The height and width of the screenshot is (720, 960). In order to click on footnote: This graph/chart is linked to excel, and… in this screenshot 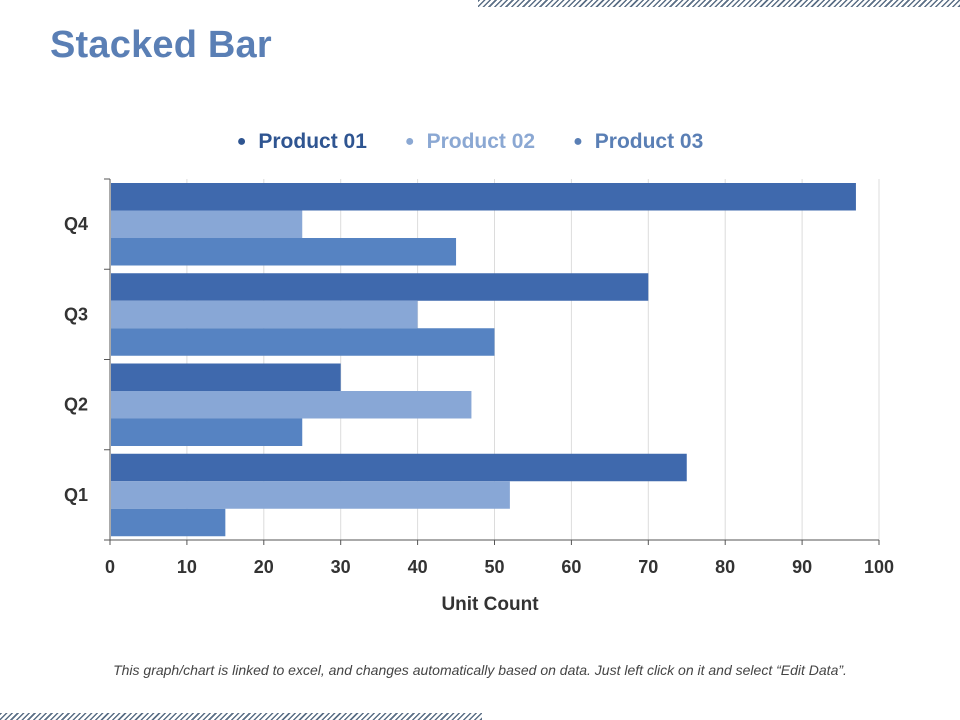, I will do `click(480, 670)`.